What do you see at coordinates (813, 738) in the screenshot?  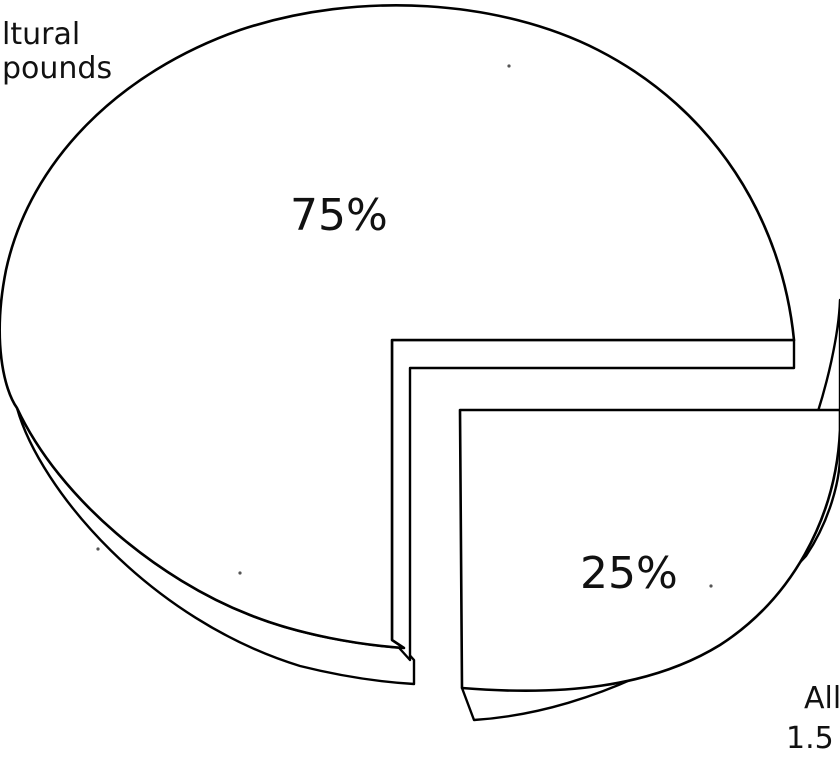 I see `slice-25-caption-line-2: 1.5 m` at bounding box center [813, 738].